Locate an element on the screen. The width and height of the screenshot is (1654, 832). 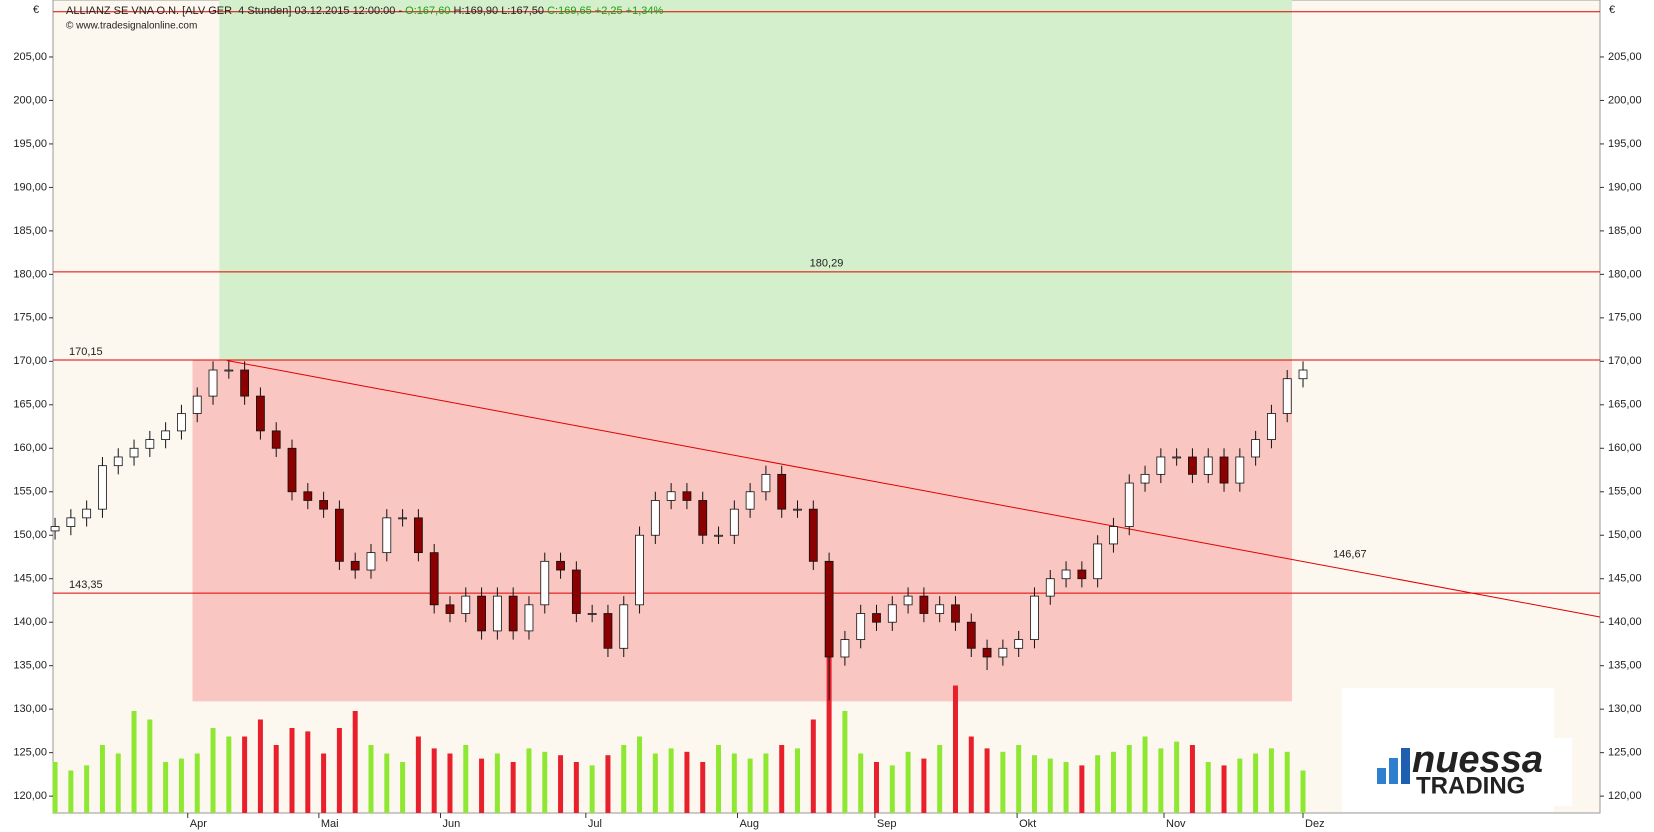
y-tick-label: 130,00 is located at coordinates (30, 709).